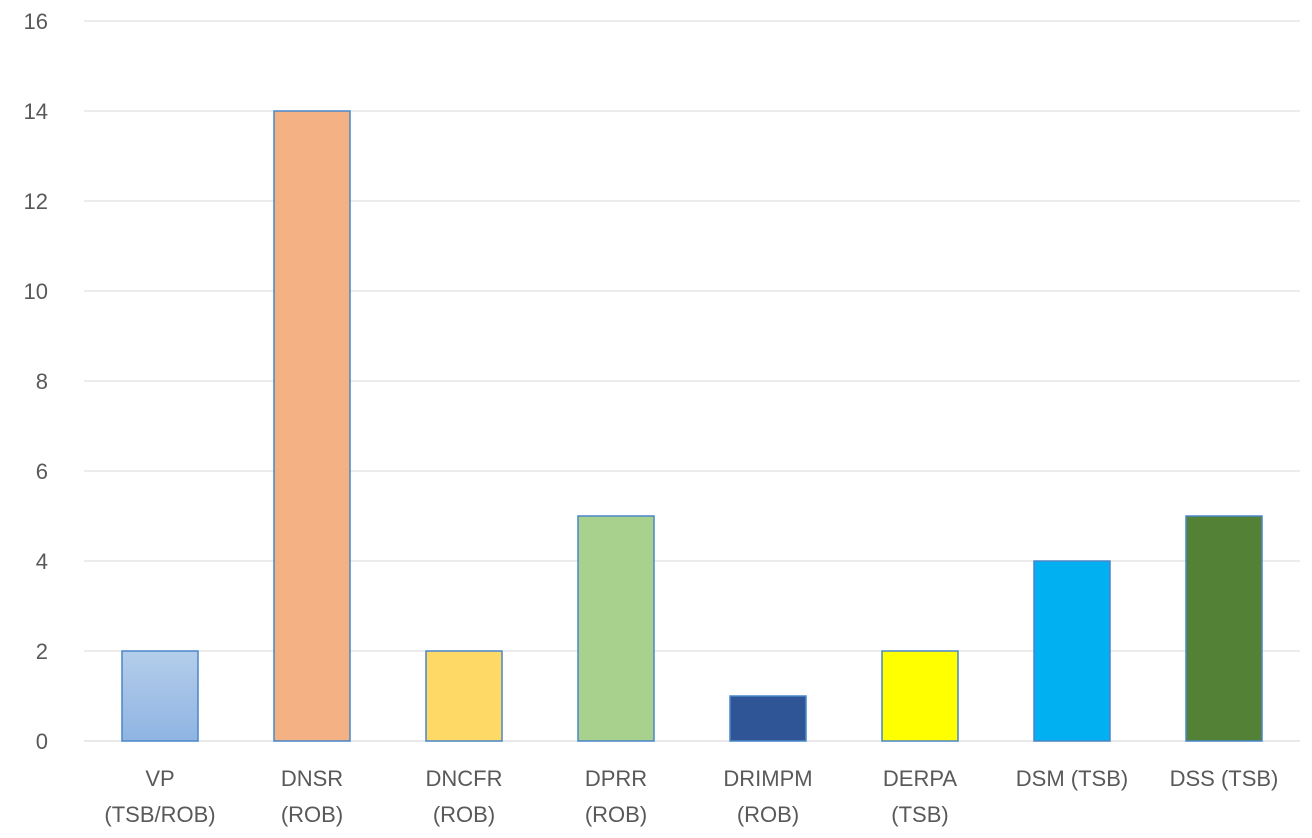 The height and width of the screenshot is (838, 1312). What do you see at coordinates (767, 796) in the screenshot?
I see `x-category-label: DRIMPM (ROB)` at bounding box center [767, 796].